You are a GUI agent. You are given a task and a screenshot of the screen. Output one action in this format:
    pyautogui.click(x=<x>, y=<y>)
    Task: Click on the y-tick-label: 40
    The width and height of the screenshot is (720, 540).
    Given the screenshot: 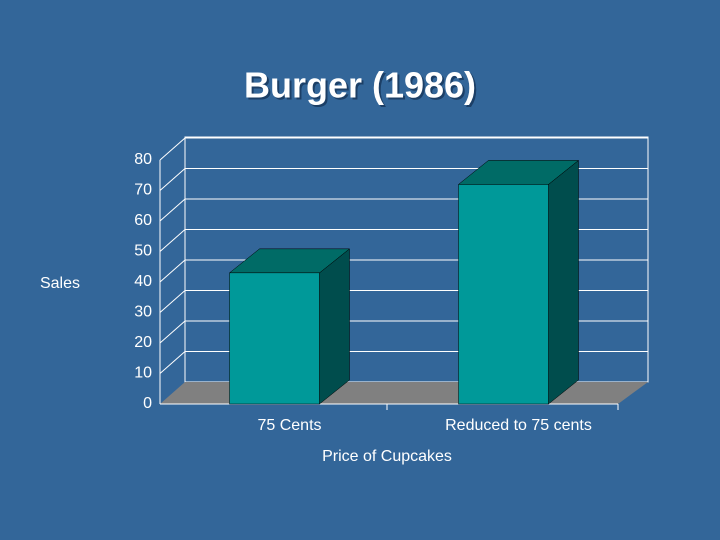 What is the action you would take?
    pyautogui.click(x=143, y=281)
    